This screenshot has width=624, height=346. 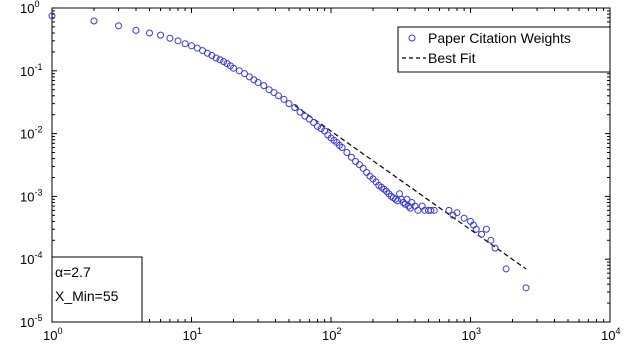 I want to click on x-tick-label: 10², so click(x=331, y=334).